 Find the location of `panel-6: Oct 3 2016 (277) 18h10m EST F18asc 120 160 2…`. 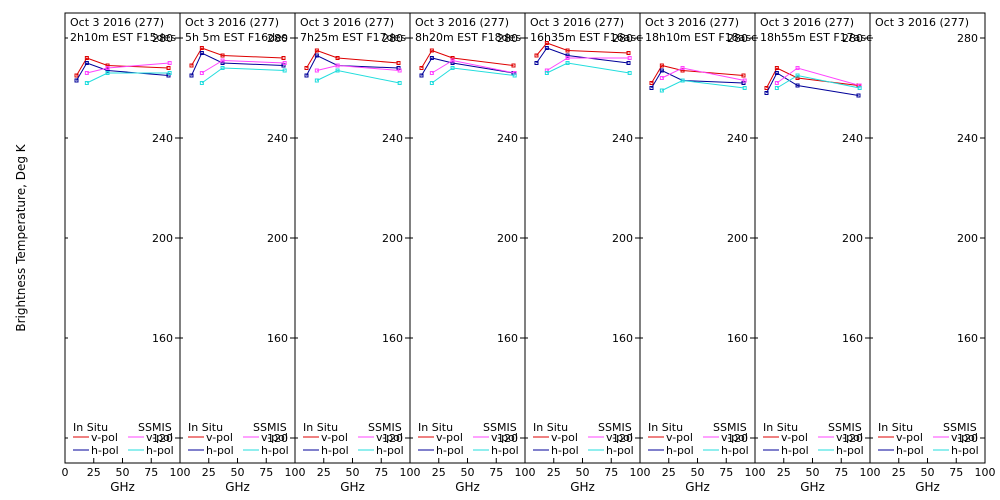

panel-6: Oct 3 2016 (277) 18h10m EST F18asc 120 160 2… is located at coordinates (702, 253).